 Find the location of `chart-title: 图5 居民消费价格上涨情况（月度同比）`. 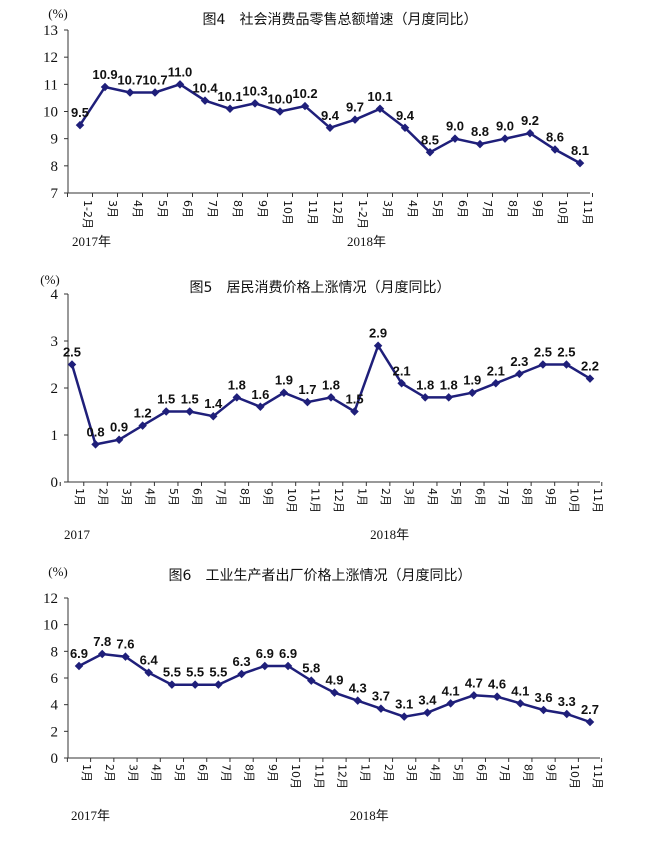

chart-title: 图5 居民消费价格上涨情况（月度同比） is located at coordinates (320, 288).